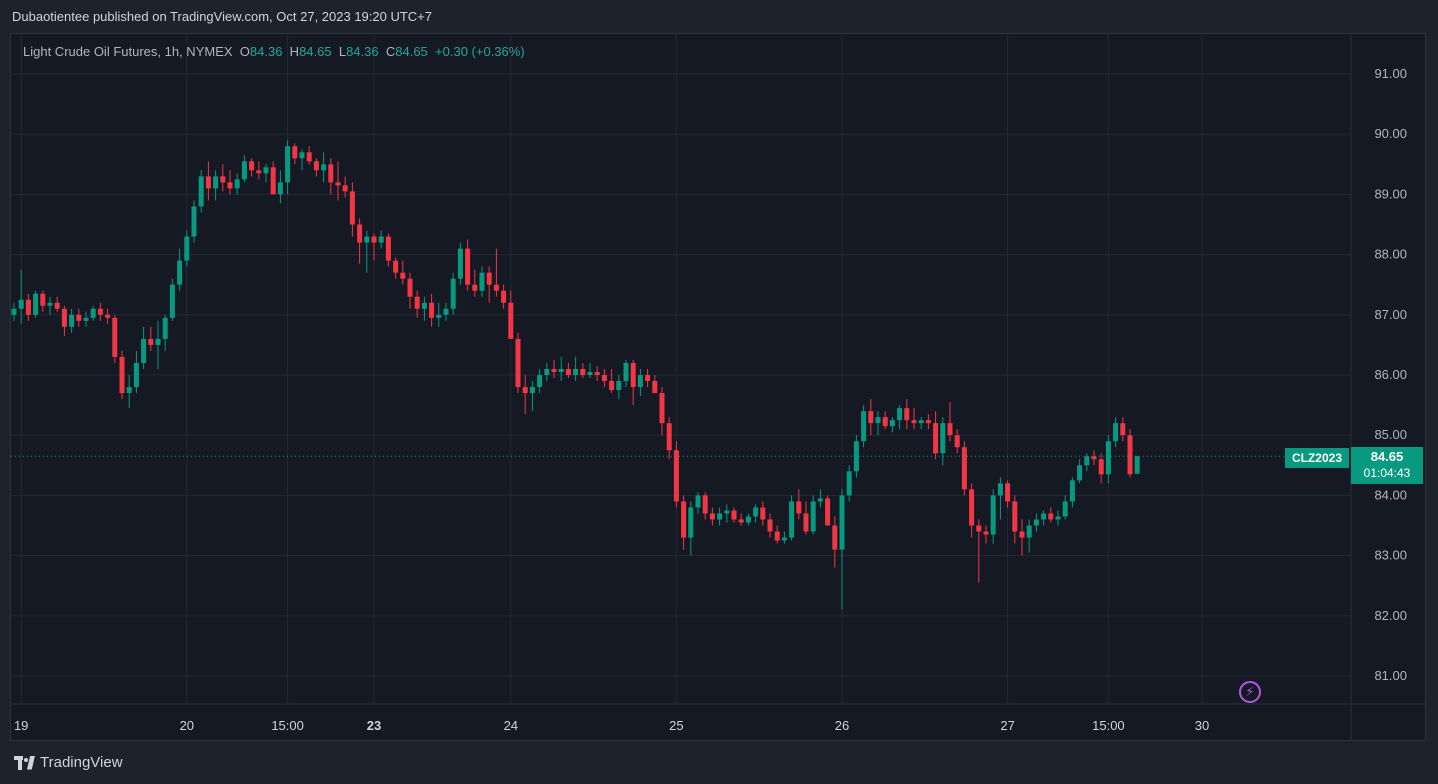  Describe the element at coordinates (411, 51) in the screenshot. I see `close-value: 84.65` at that location.